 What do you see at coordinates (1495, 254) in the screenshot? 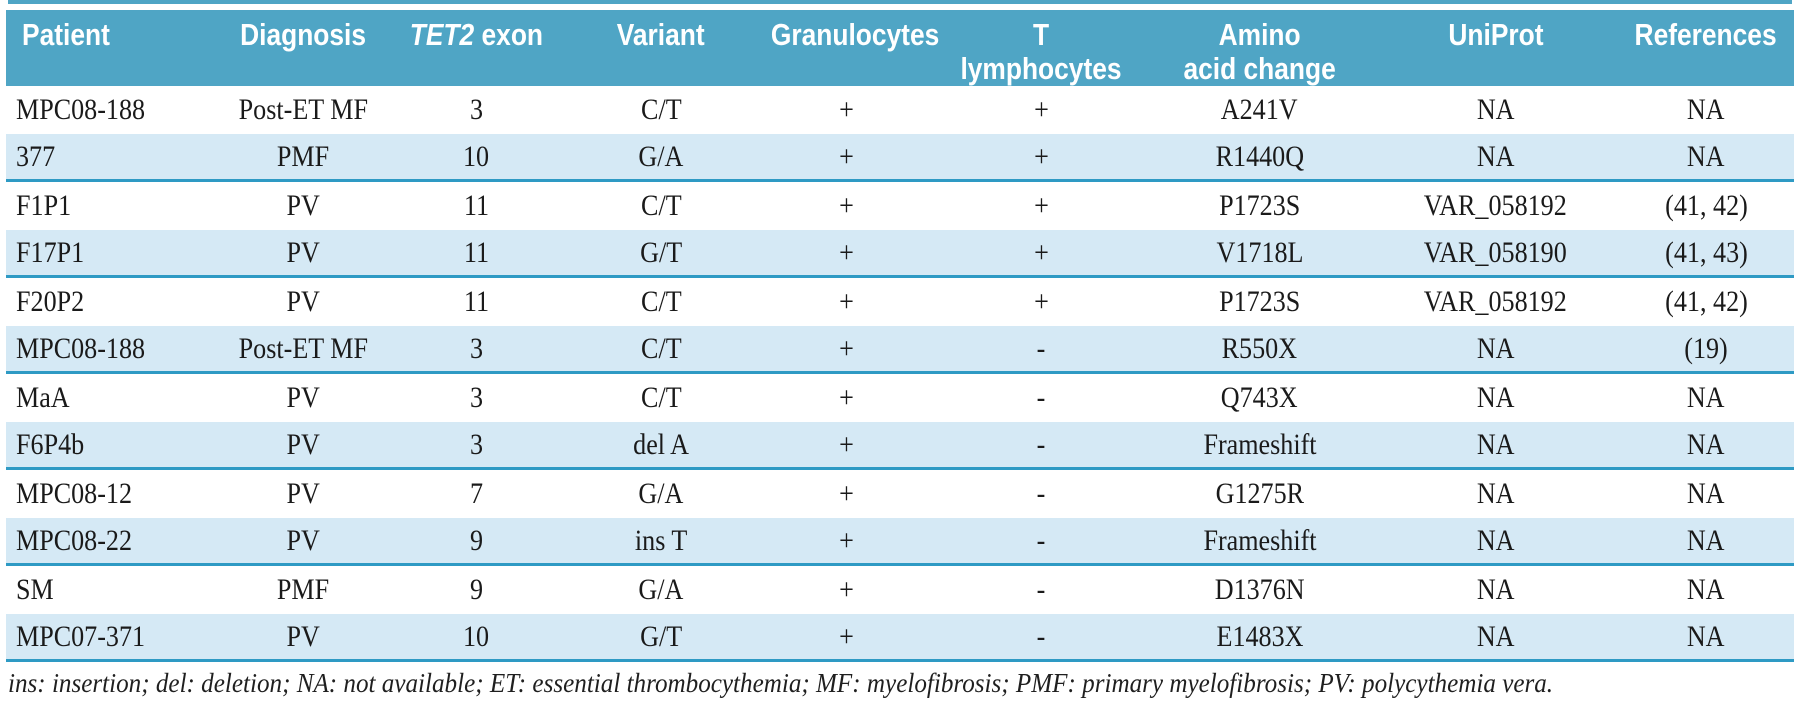
I see `cell-uniprot: VAR_058190` at bounding box center [1495, 254].